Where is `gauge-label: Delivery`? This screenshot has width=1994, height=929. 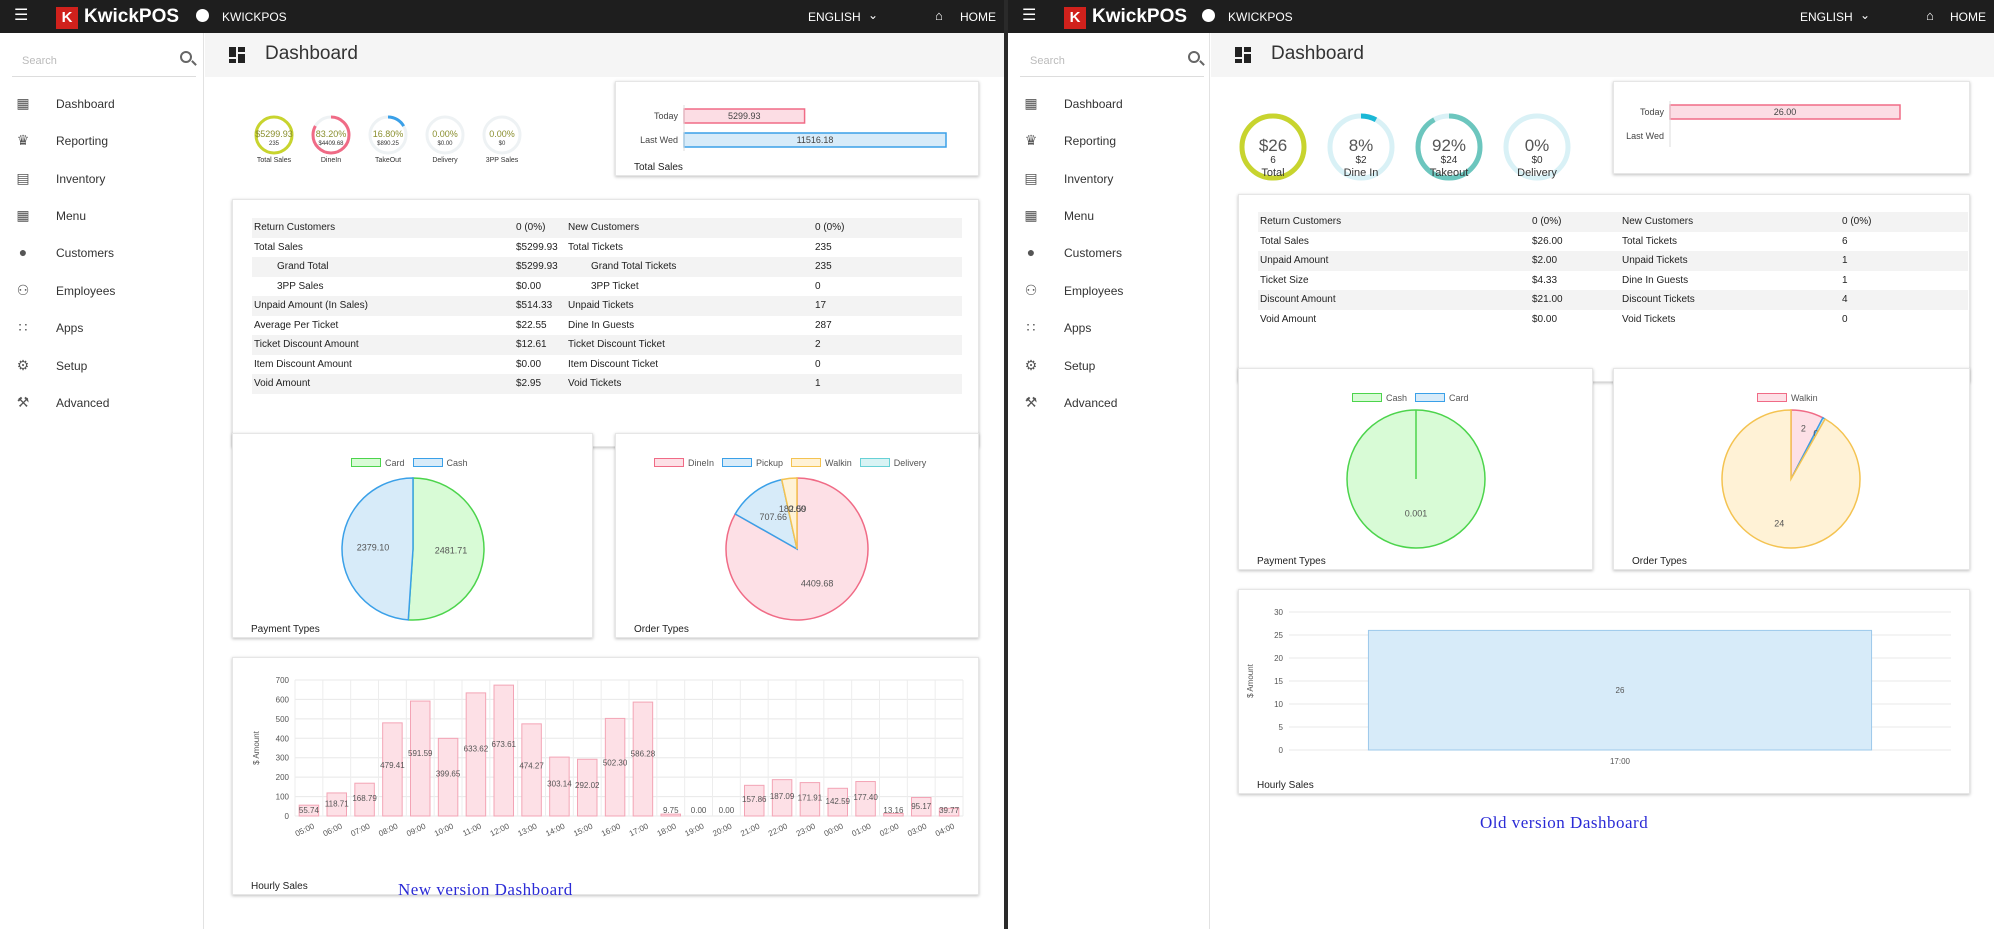
gauge-label: Delivery is located at coordinates (1537, 173).